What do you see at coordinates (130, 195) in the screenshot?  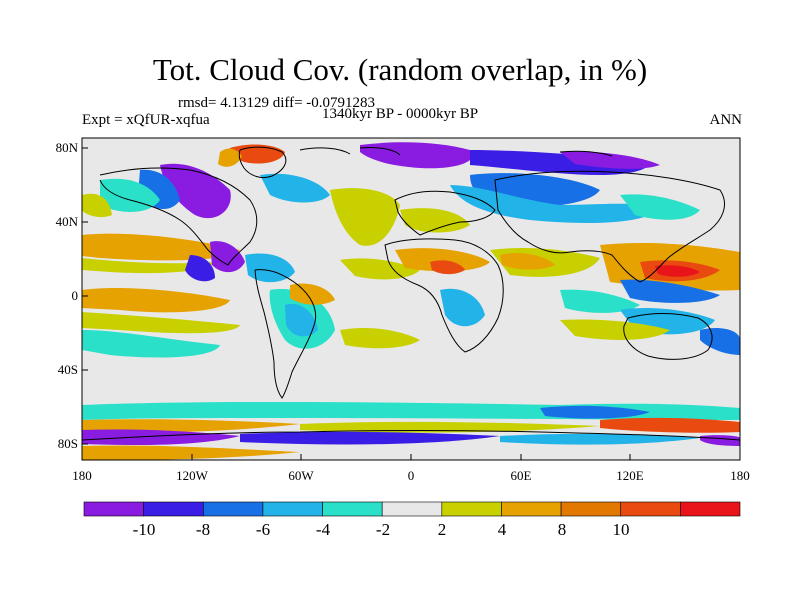 I see `north-america-cyan` at bounding box center [130, 195].